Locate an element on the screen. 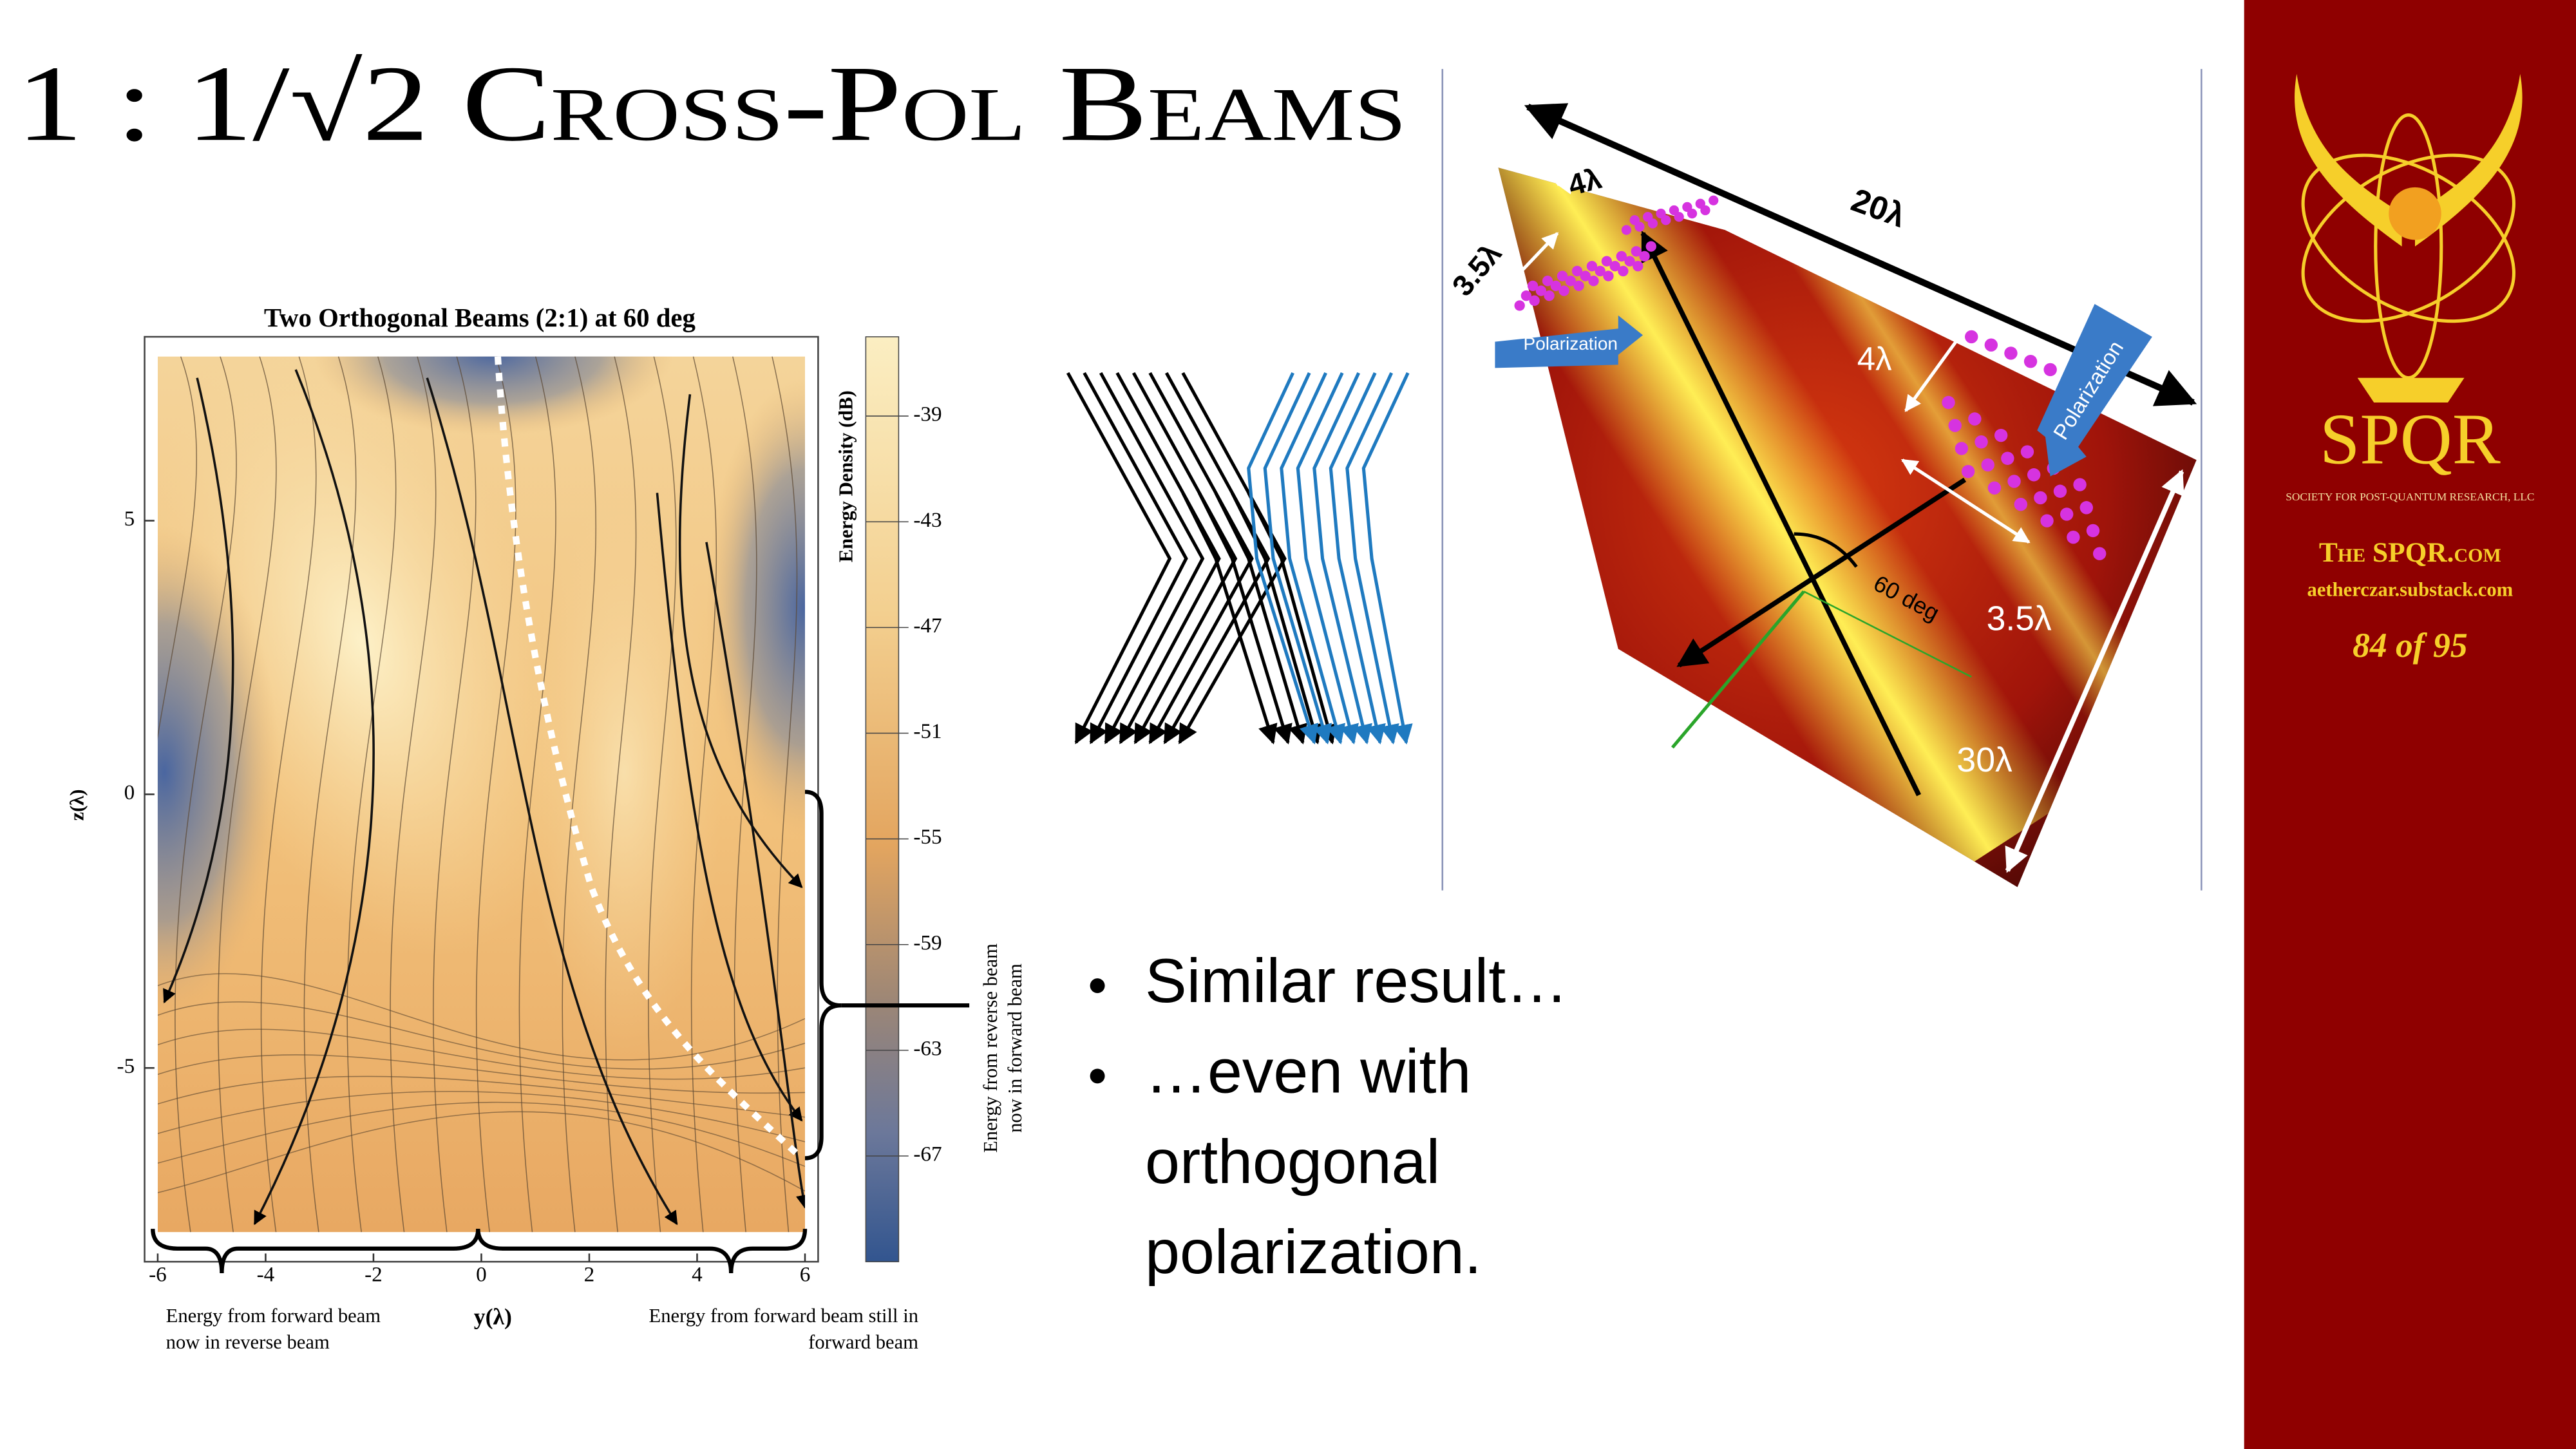  colorbar-tick-label: -67 is located at coordinates (927, 1154).